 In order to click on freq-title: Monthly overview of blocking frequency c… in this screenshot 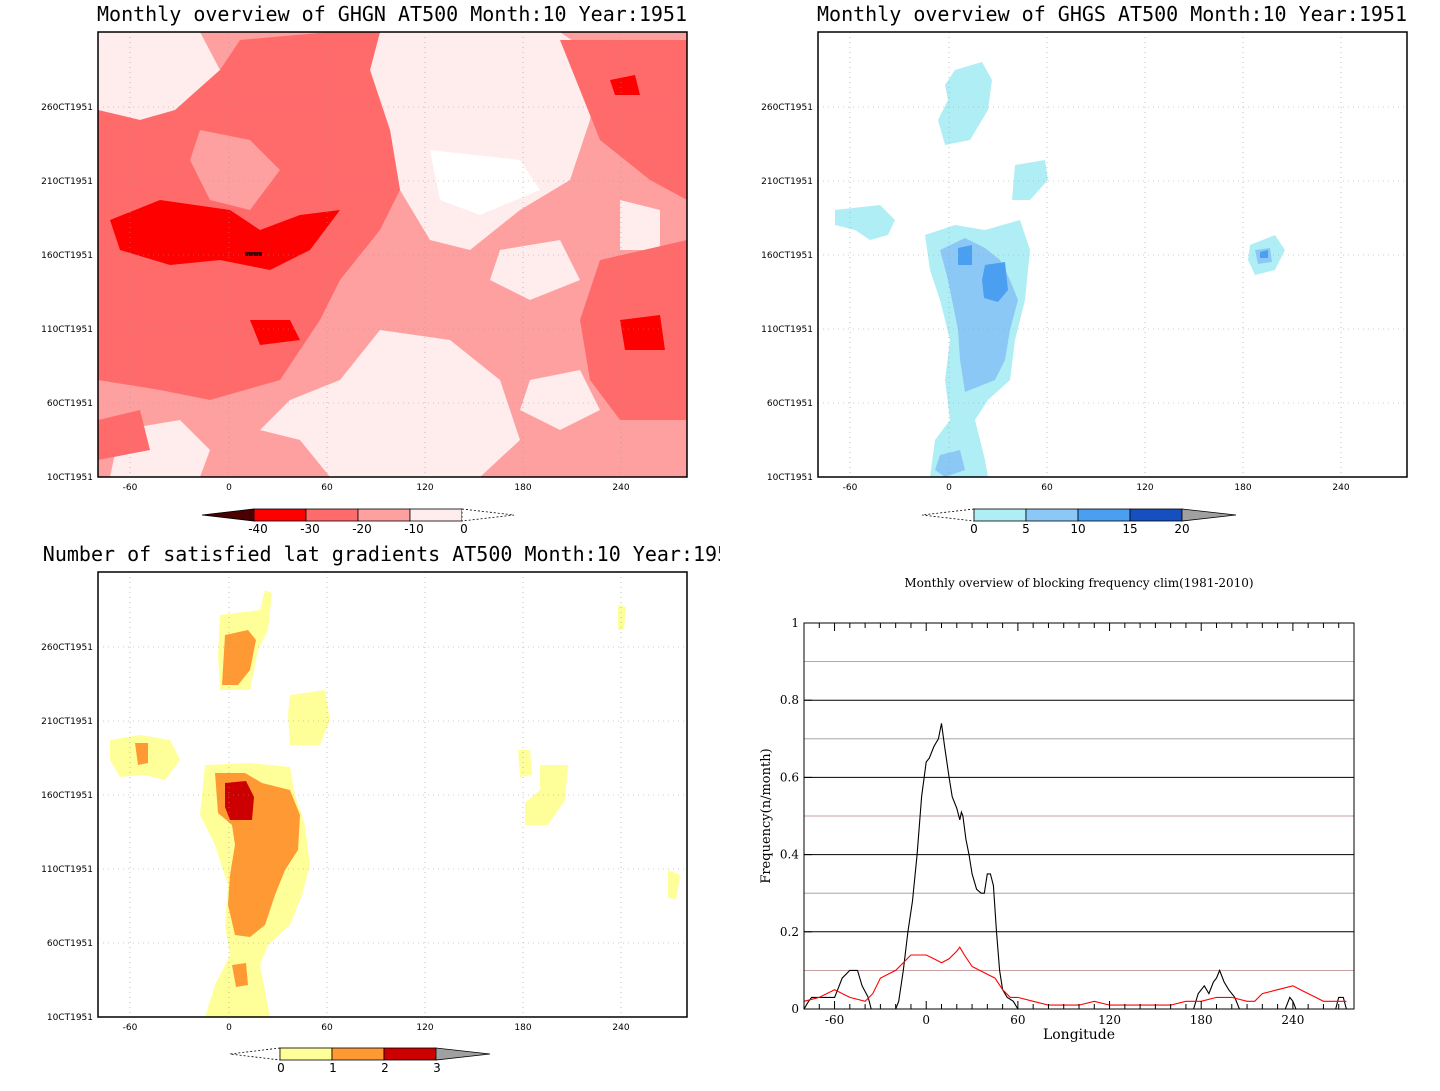, I will do `click(1078, 583)`.